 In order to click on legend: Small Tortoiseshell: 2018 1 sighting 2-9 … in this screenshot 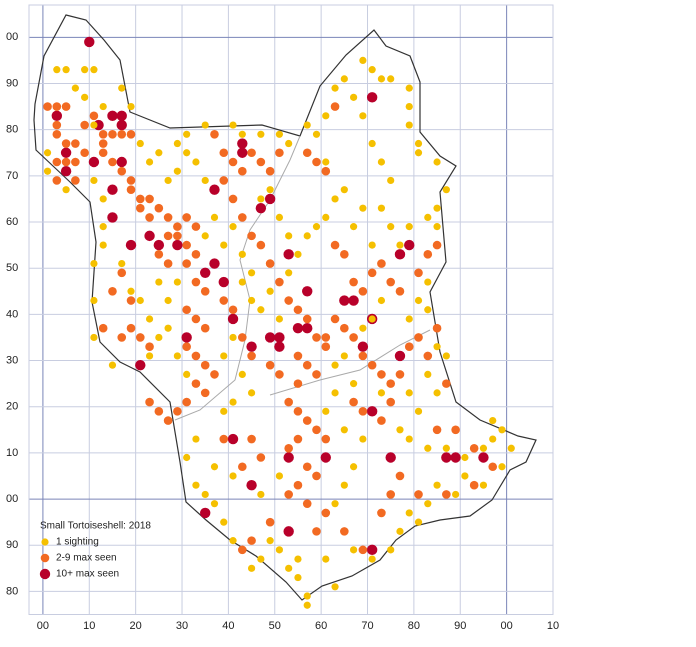, I will do `click(95, 550)`.